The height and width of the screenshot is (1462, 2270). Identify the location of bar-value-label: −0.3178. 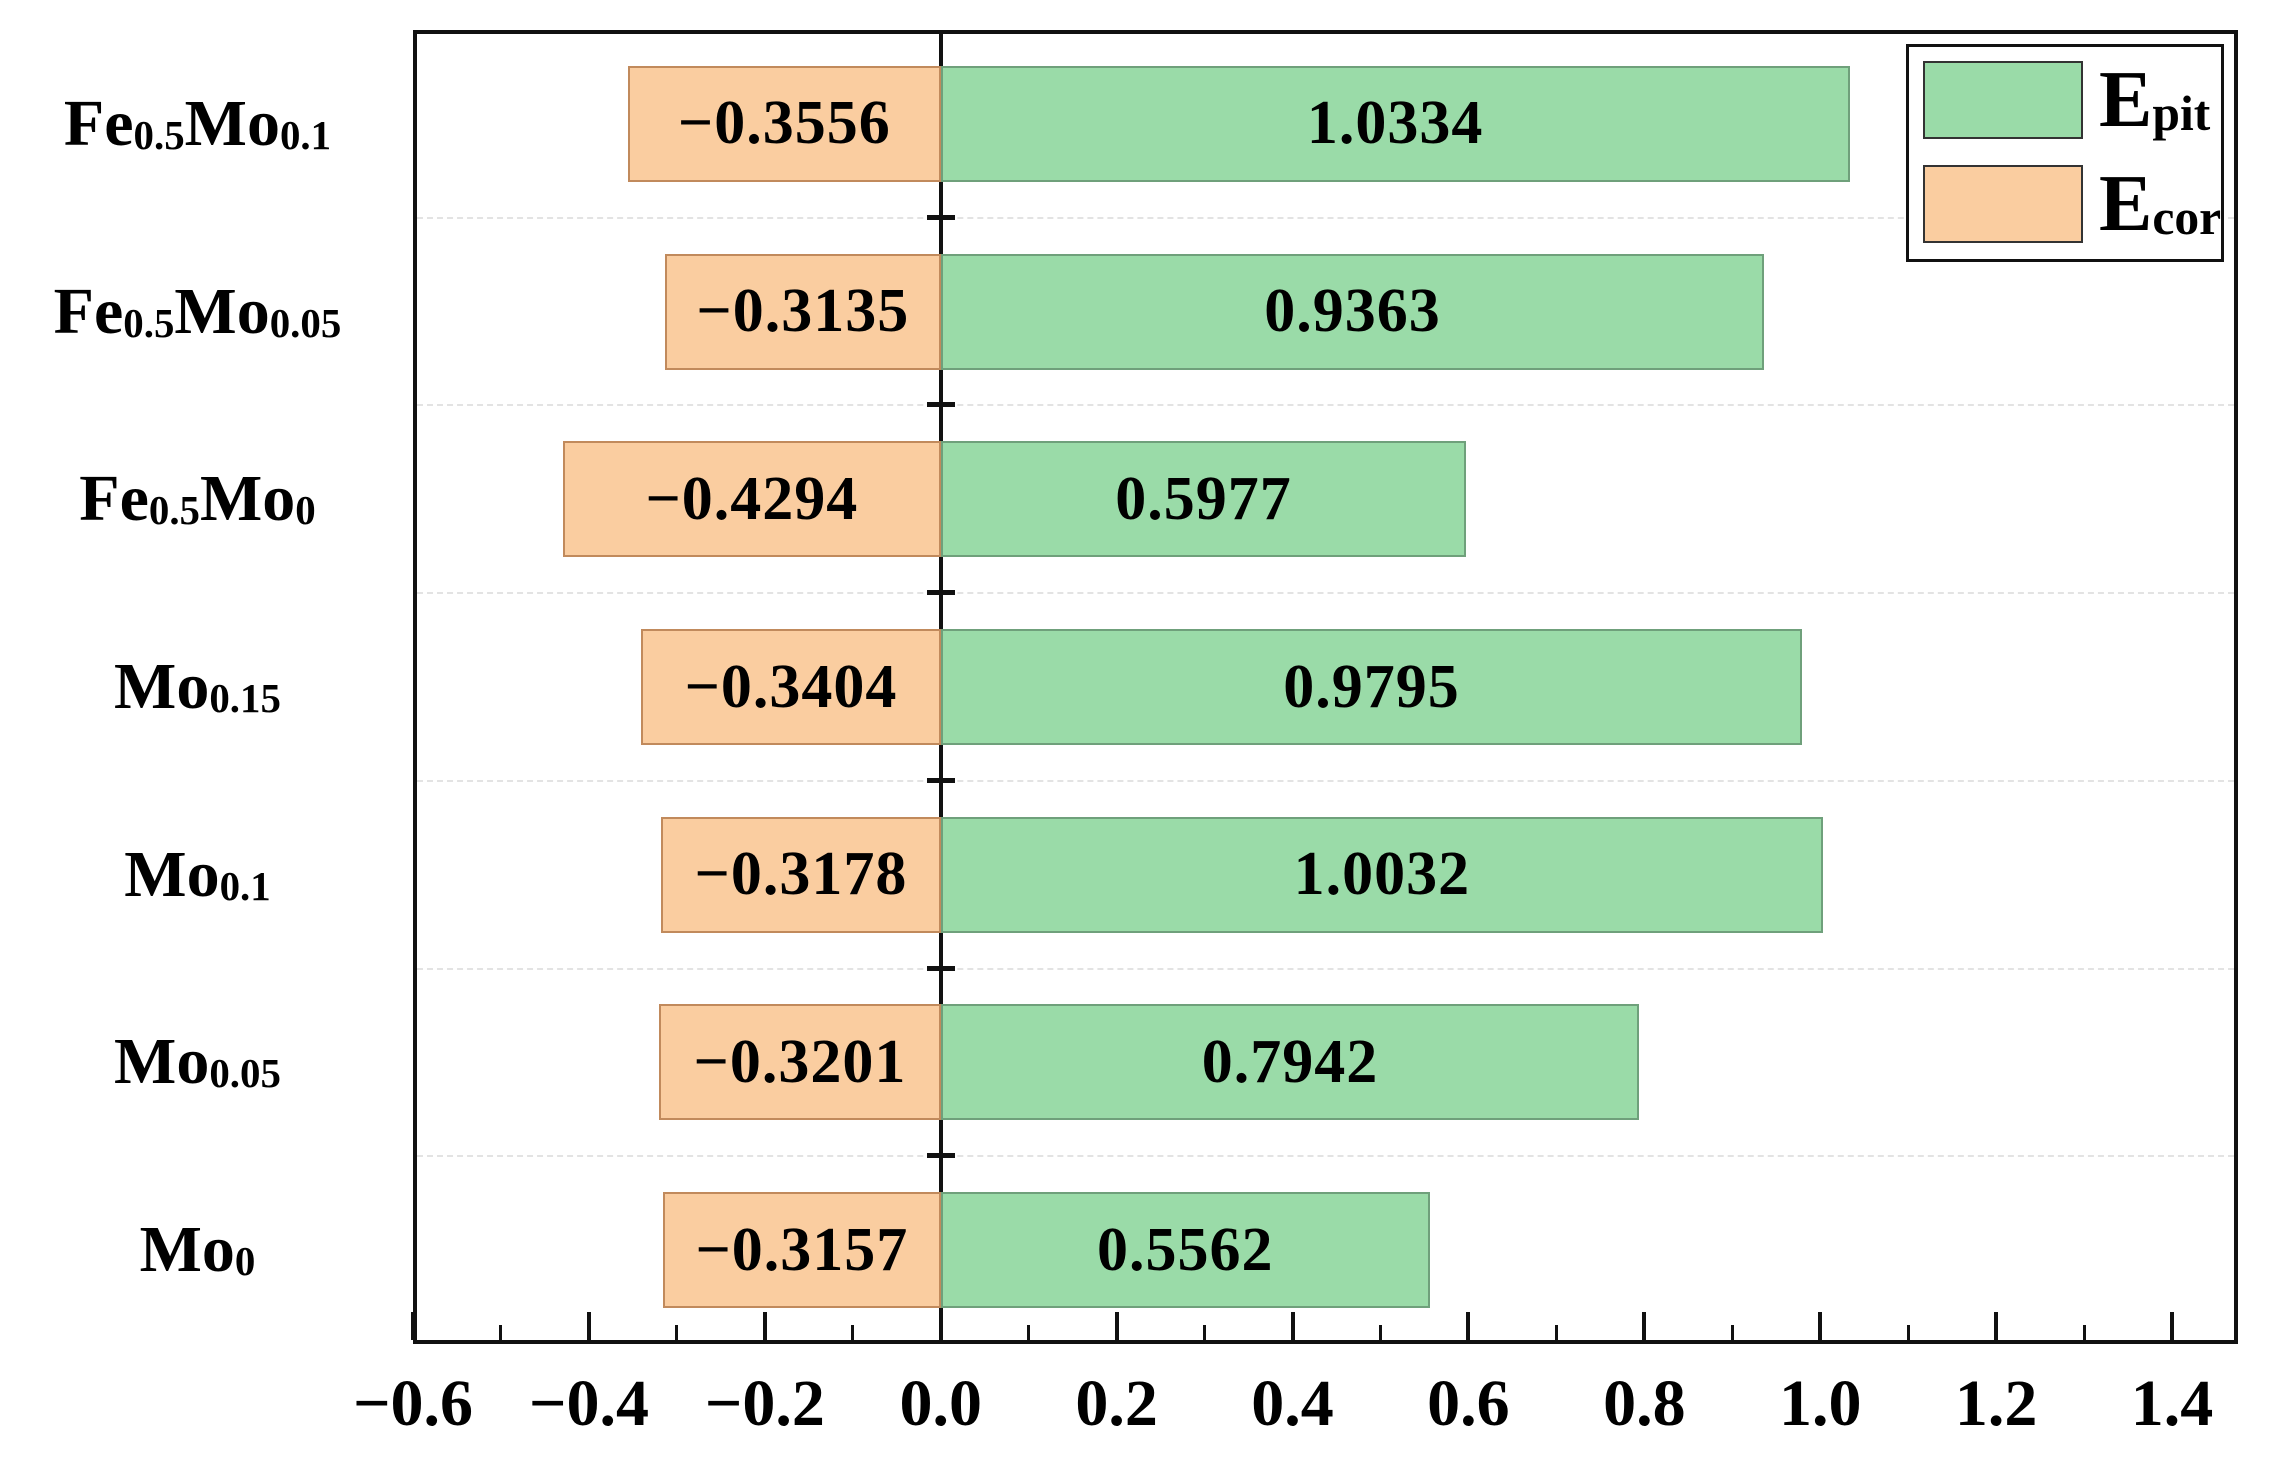
(801, 874).